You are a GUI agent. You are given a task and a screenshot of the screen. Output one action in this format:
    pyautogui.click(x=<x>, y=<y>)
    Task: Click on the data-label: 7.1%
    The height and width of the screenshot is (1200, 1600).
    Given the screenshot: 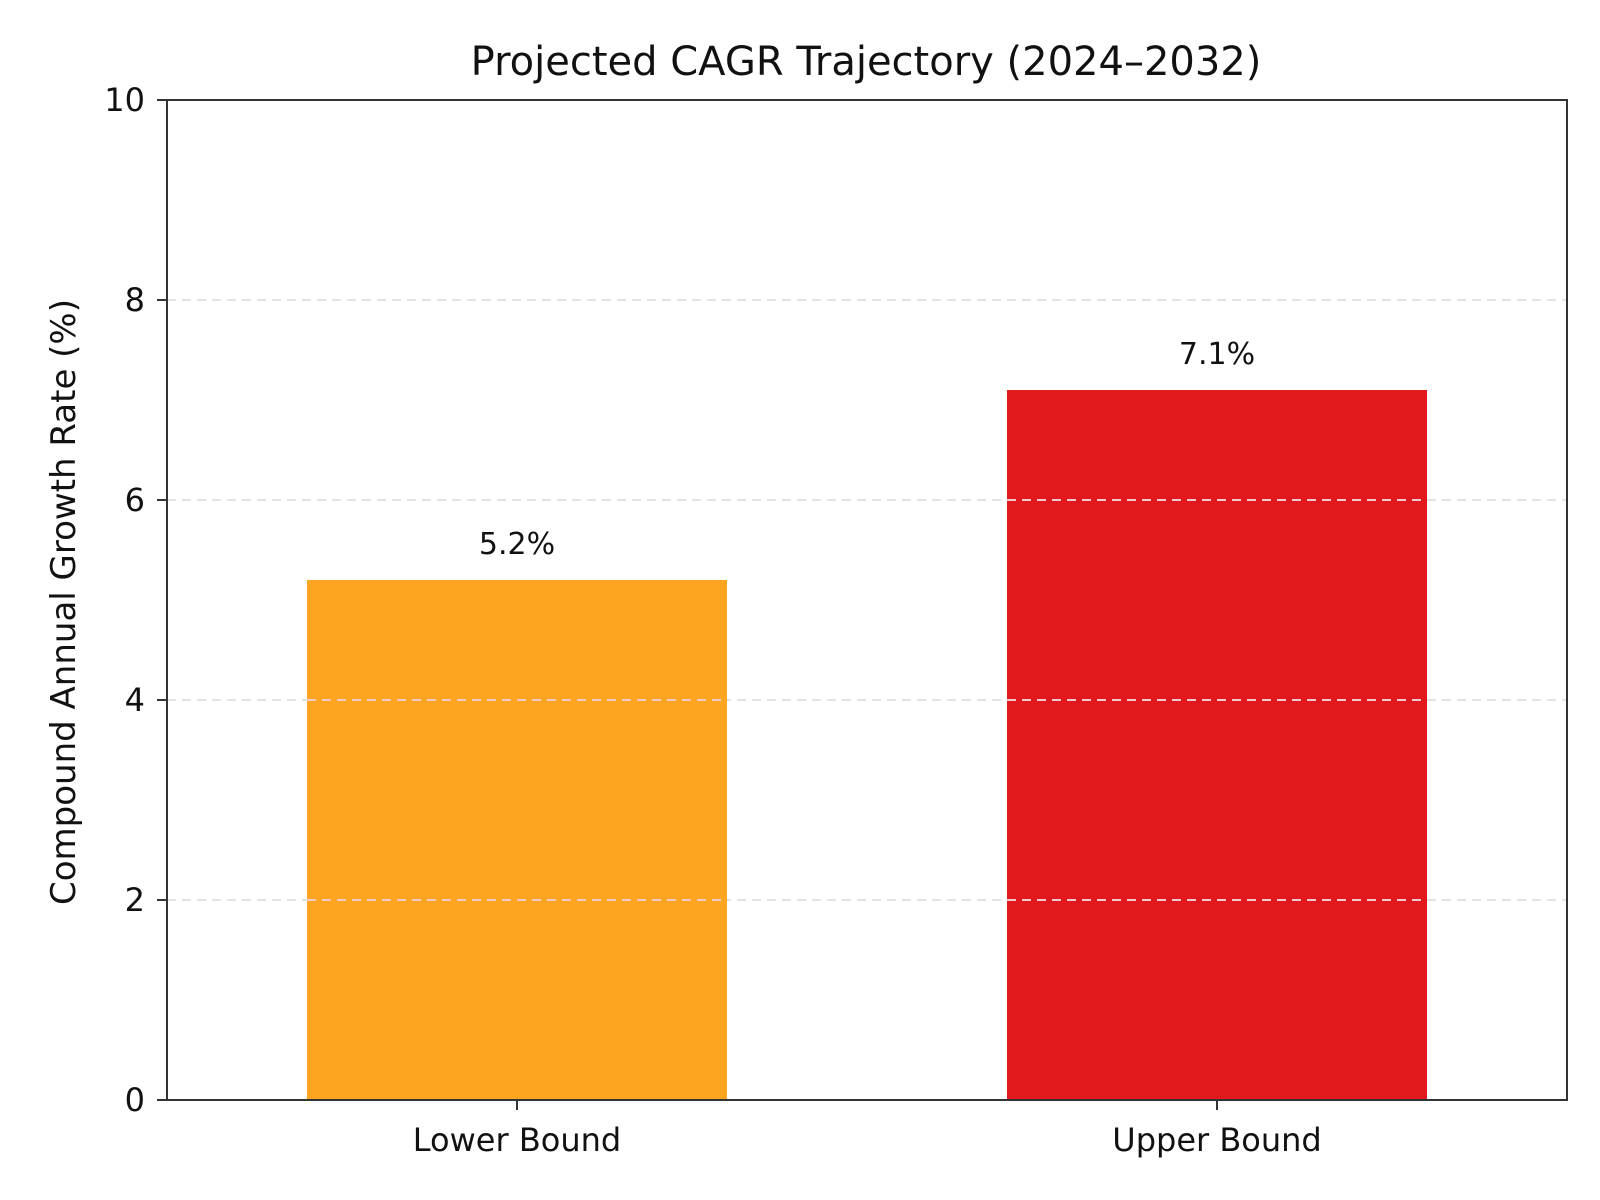 What is the action you would take?
    pyautogui.click(x=1217, y=354)
    